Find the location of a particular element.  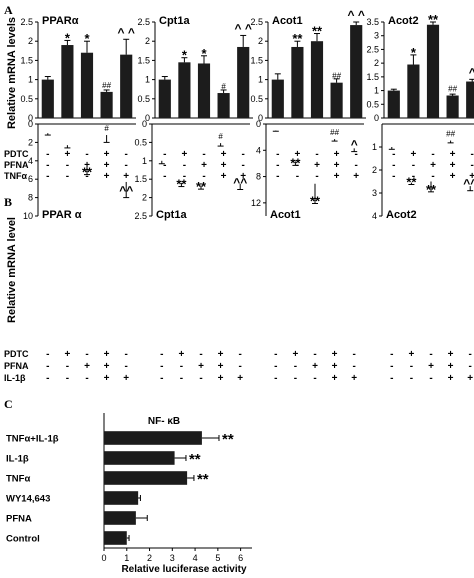

c7-condition-mark-2-1: - is located at coordinates (411, 378).